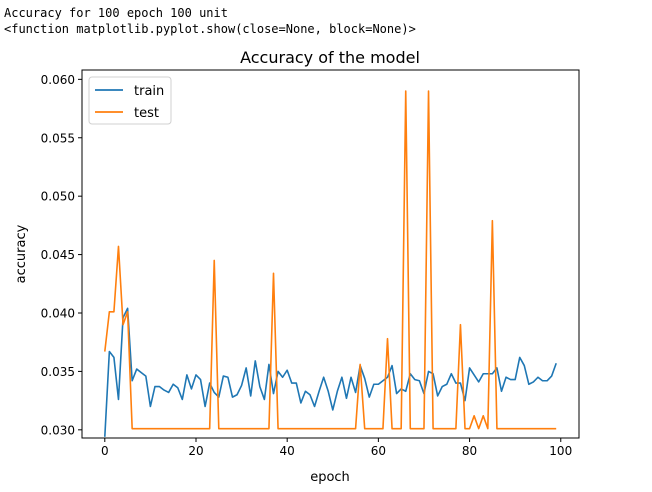 The height and width of the screenshot is (492, 652). What do you see at coordinates (195, 451) in the screenshot?
I see `x-tick-label: 20` at bounding box center [195, 451].